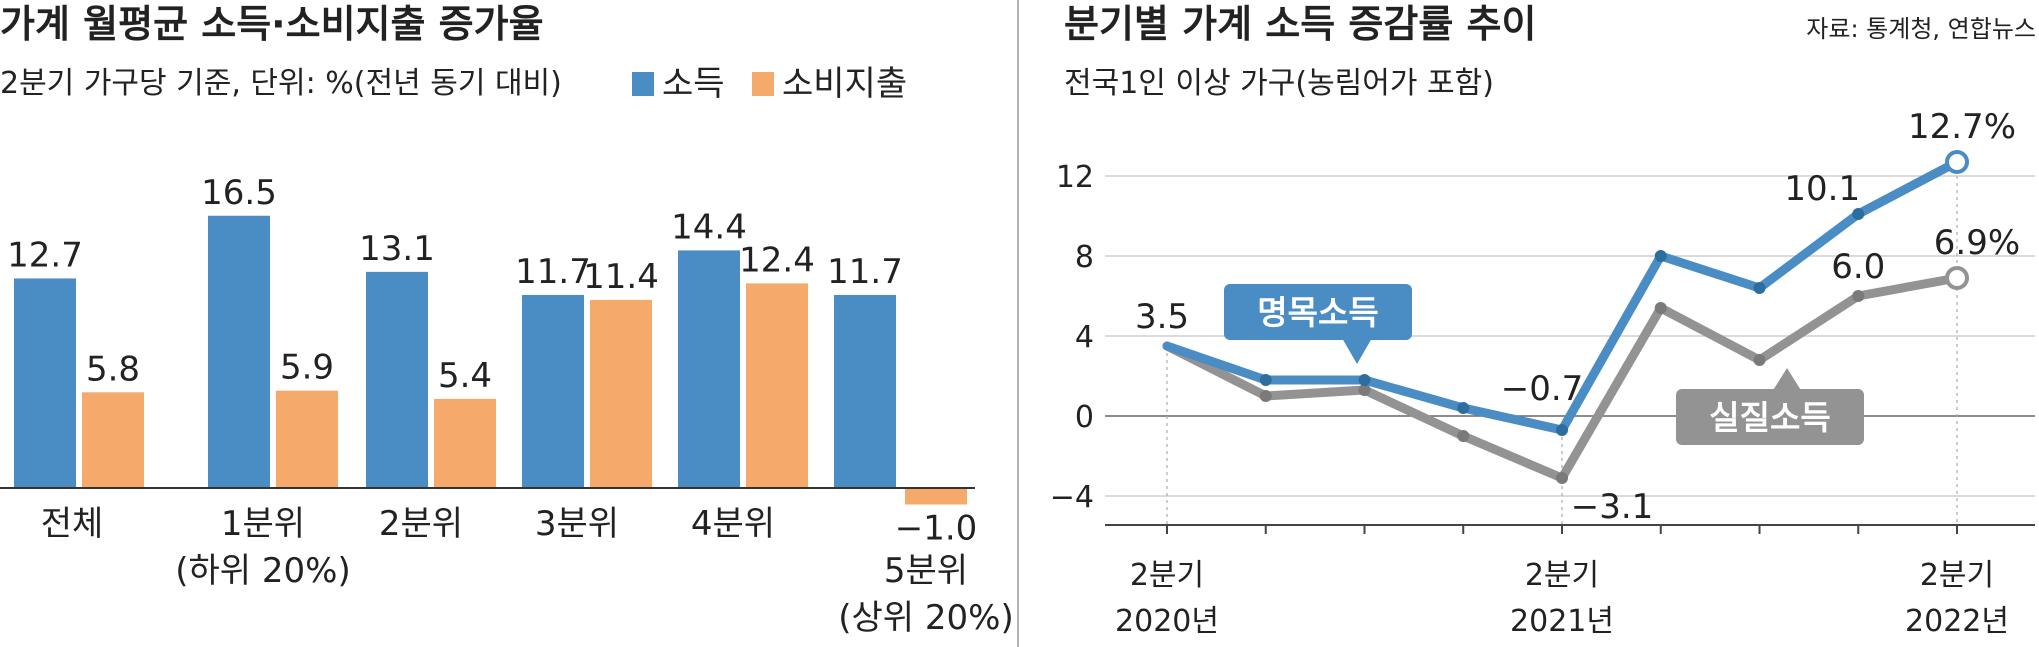  What do you see at coordinates (865, 272) in the screenshot?
I see `data-label-income-5: 11.7` at bounding box center [865, 272].